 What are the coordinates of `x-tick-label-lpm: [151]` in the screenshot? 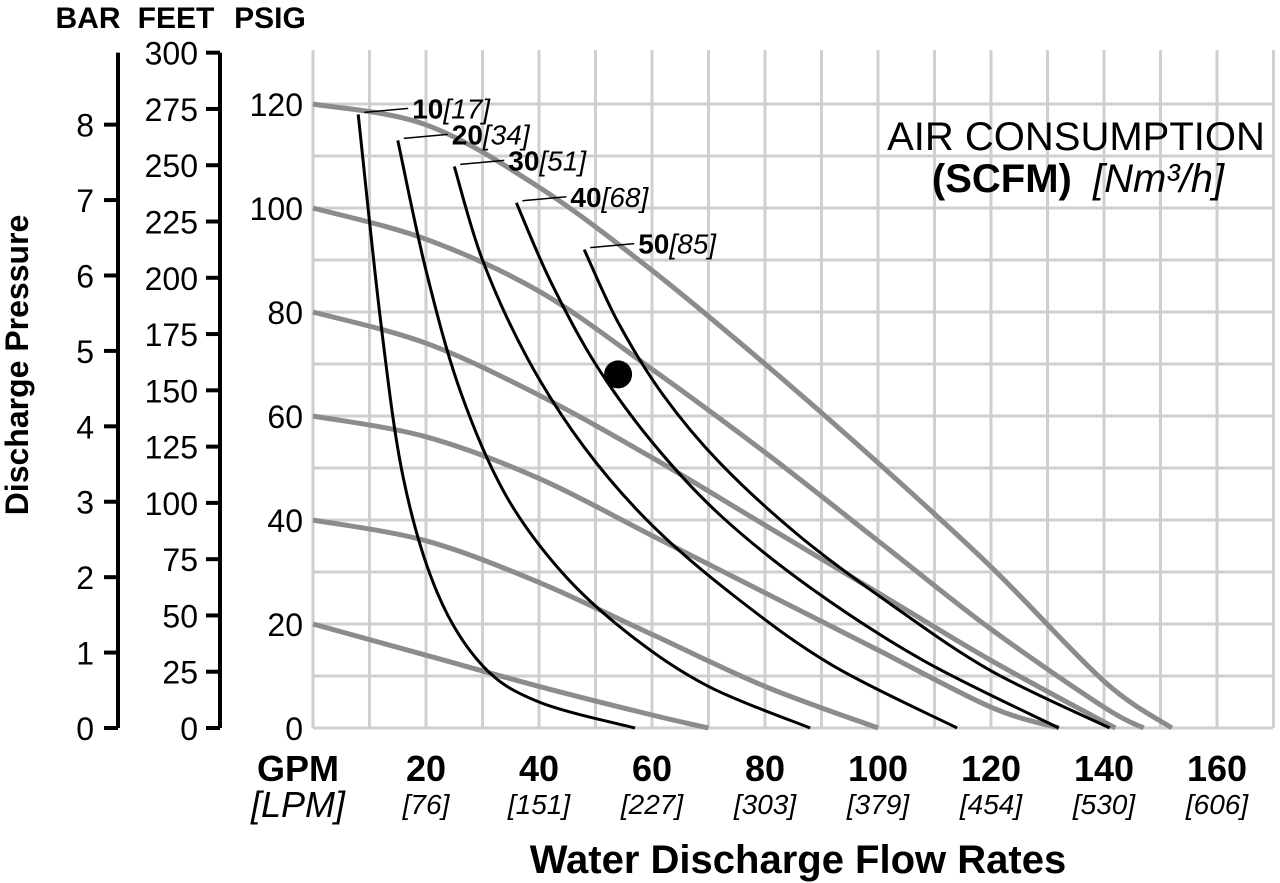 It's located at (539, 804).